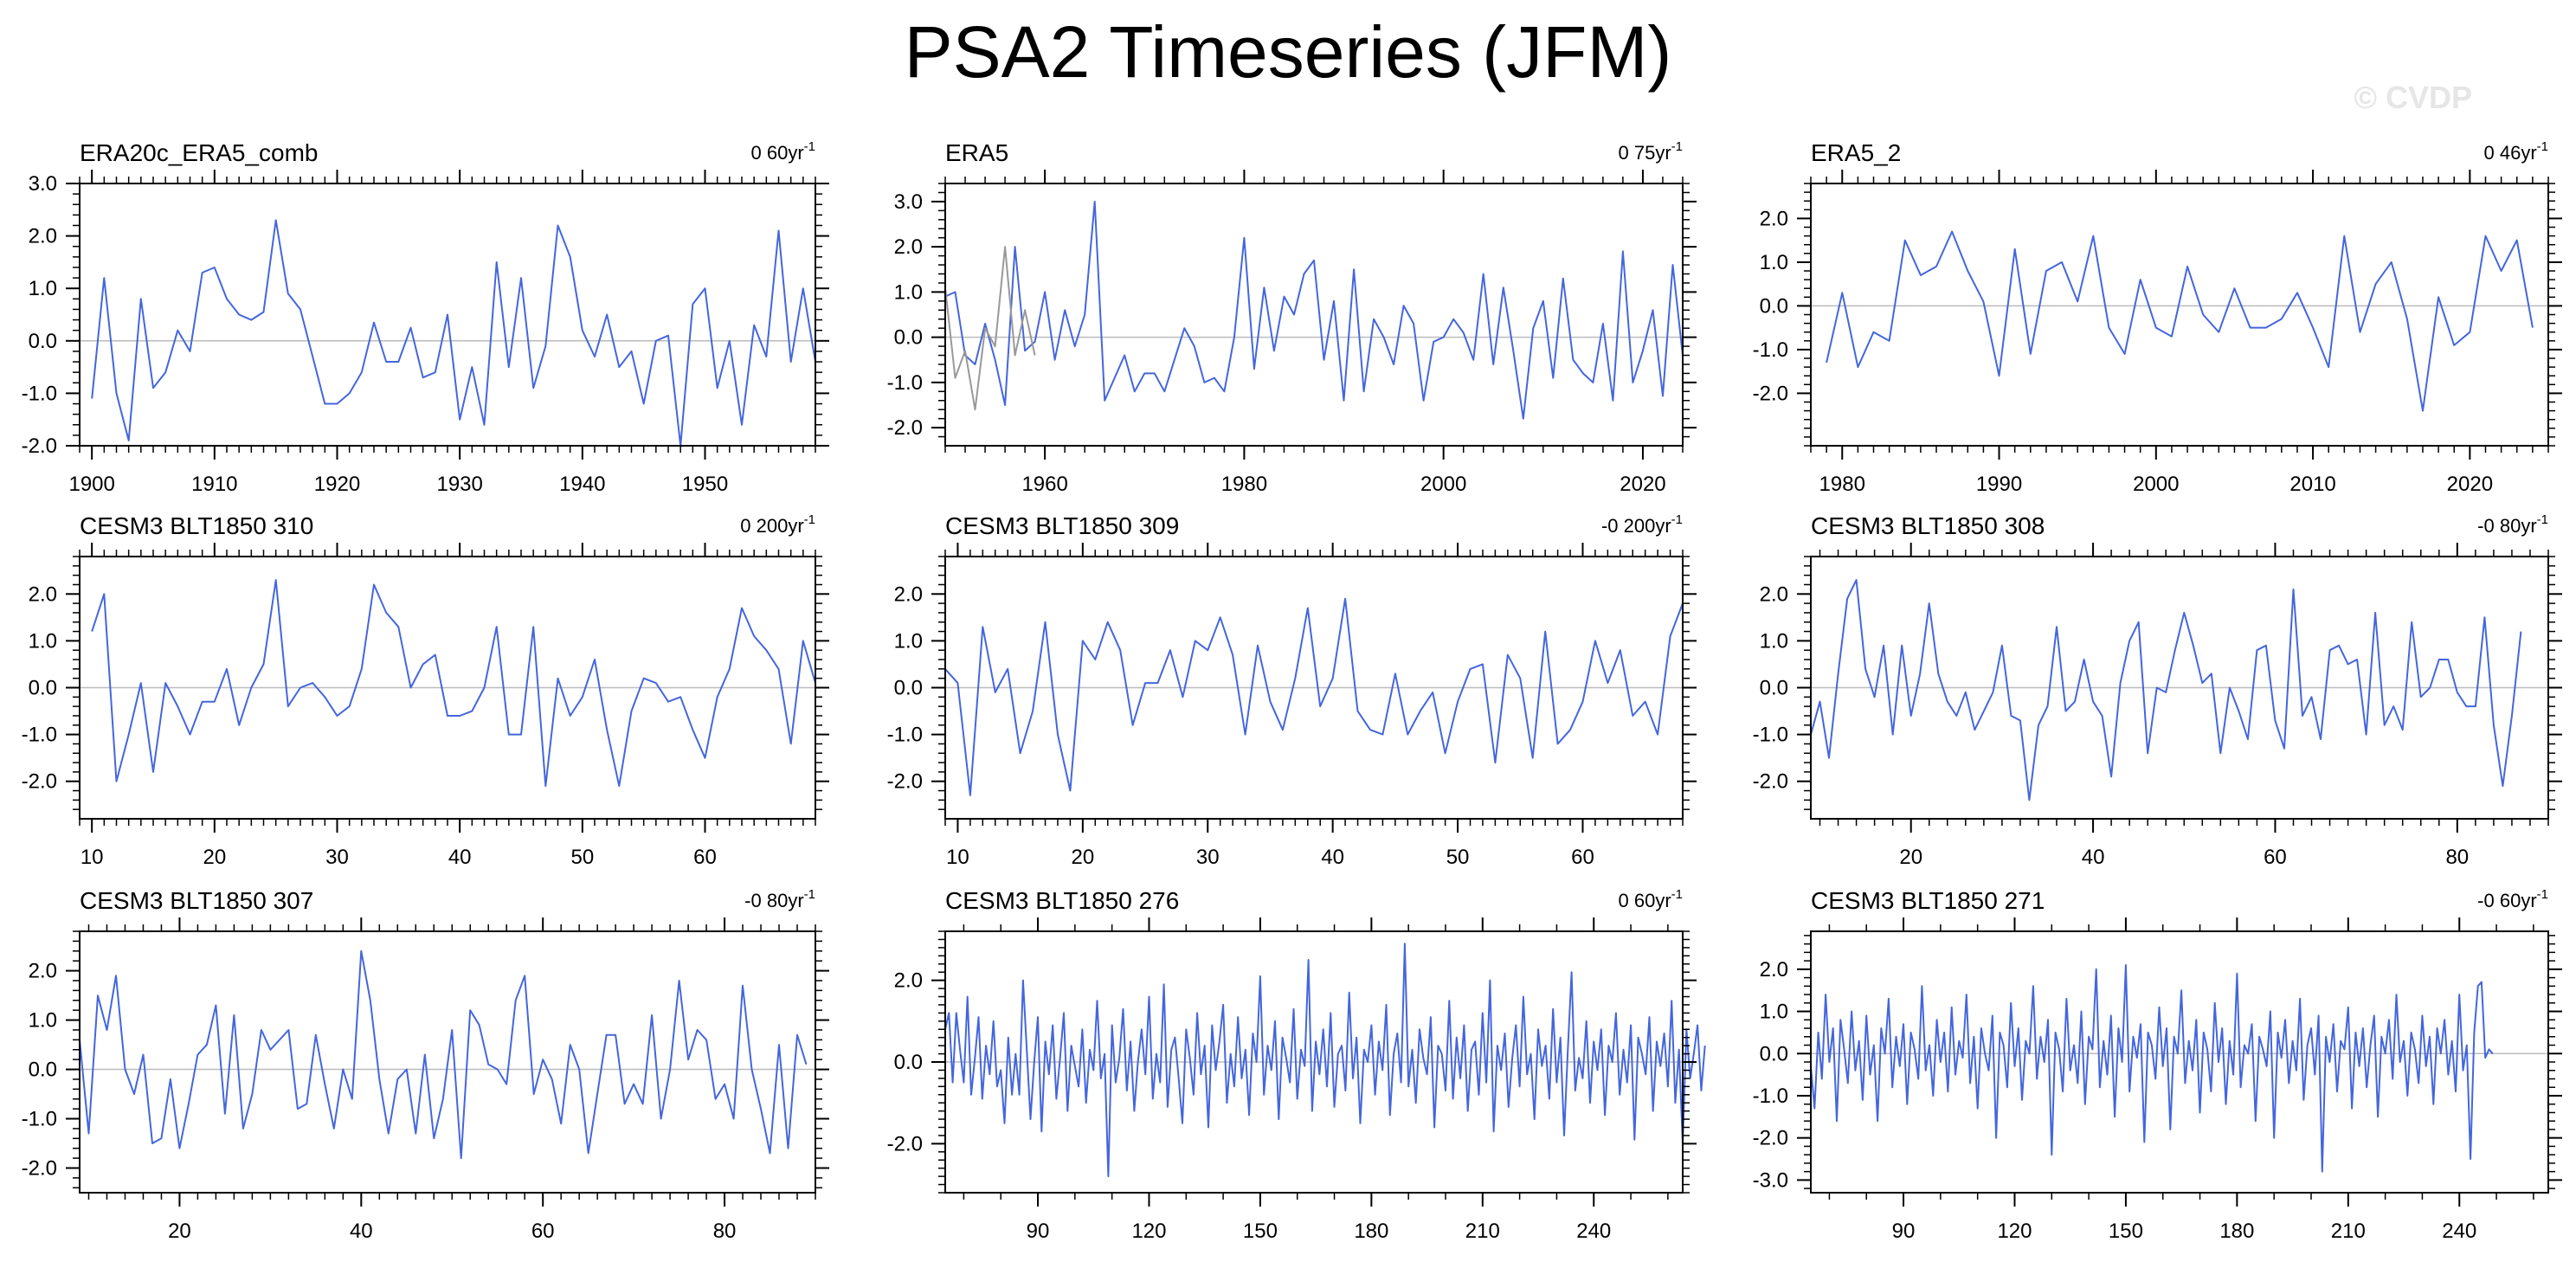  I want to click on x-tick-label: 1900, so click(91, 484).